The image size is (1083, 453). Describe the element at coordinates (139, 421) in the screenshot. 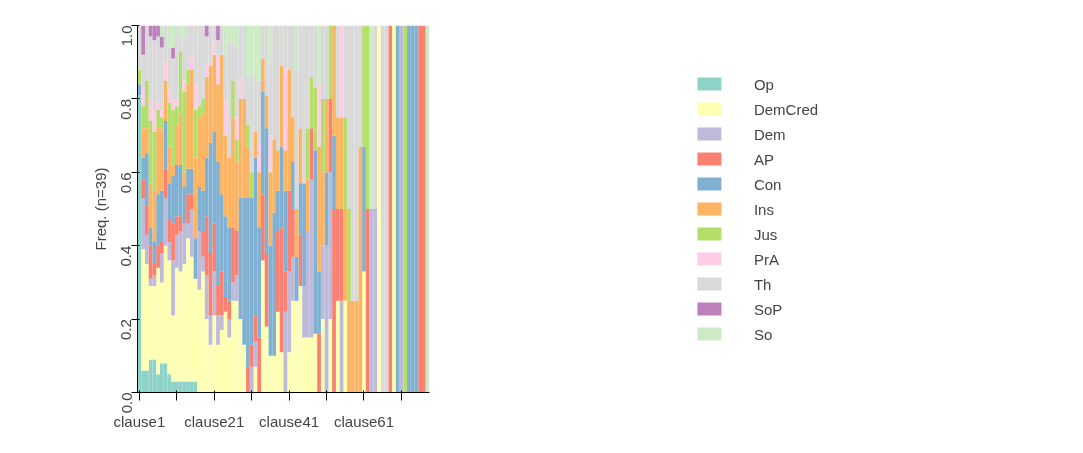

I see `x-tick-label: clause1` at that location.